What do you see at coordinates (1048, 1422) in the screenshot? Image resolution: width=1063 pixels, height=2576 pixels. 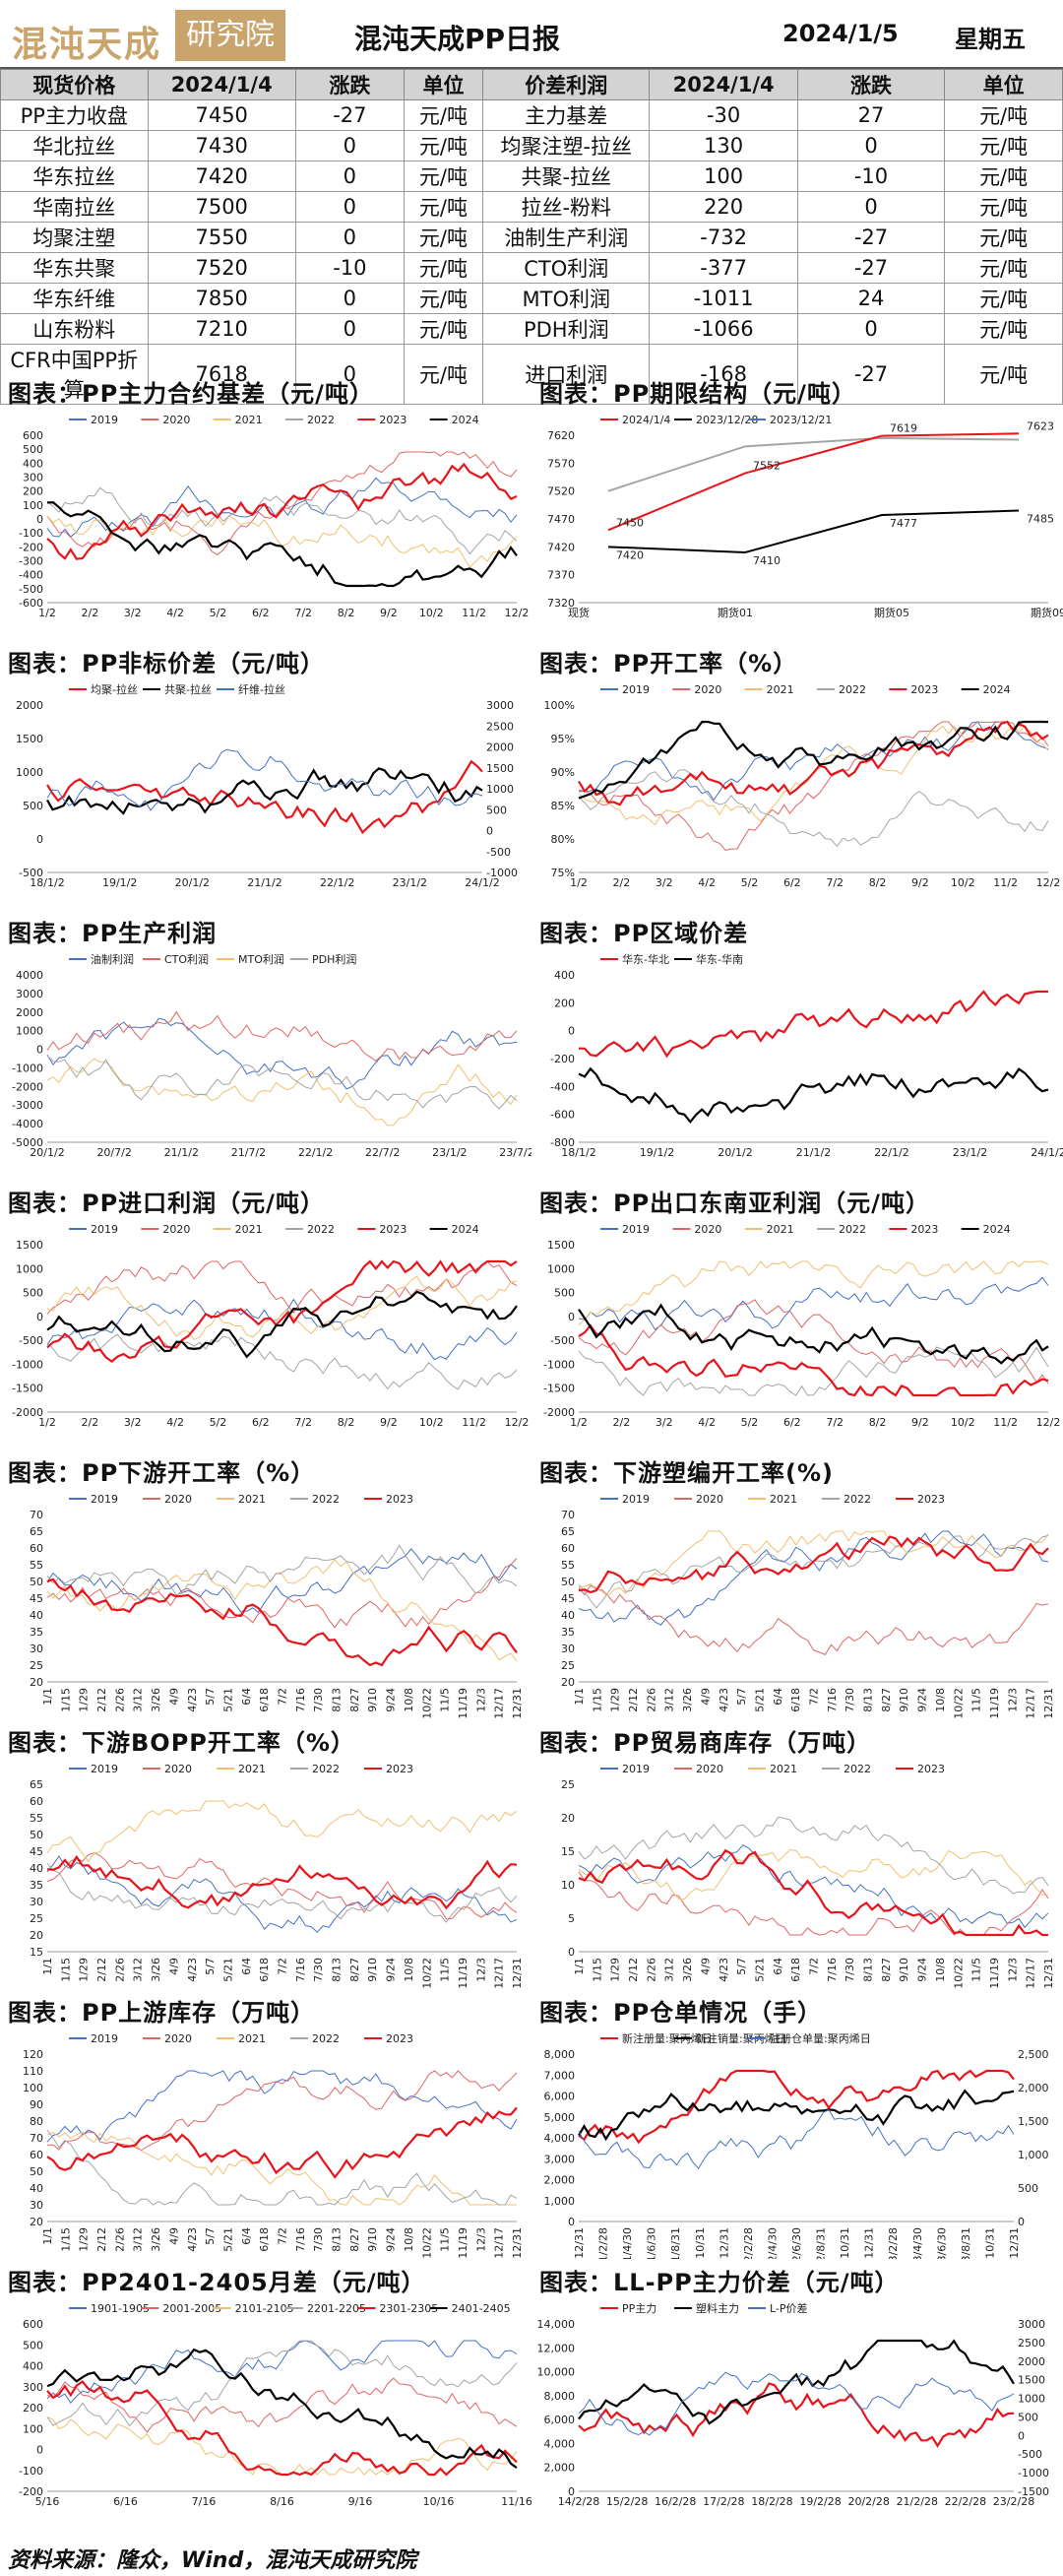 I see `x-tick-label: 12/2` at bounding box center [1048, 1422].